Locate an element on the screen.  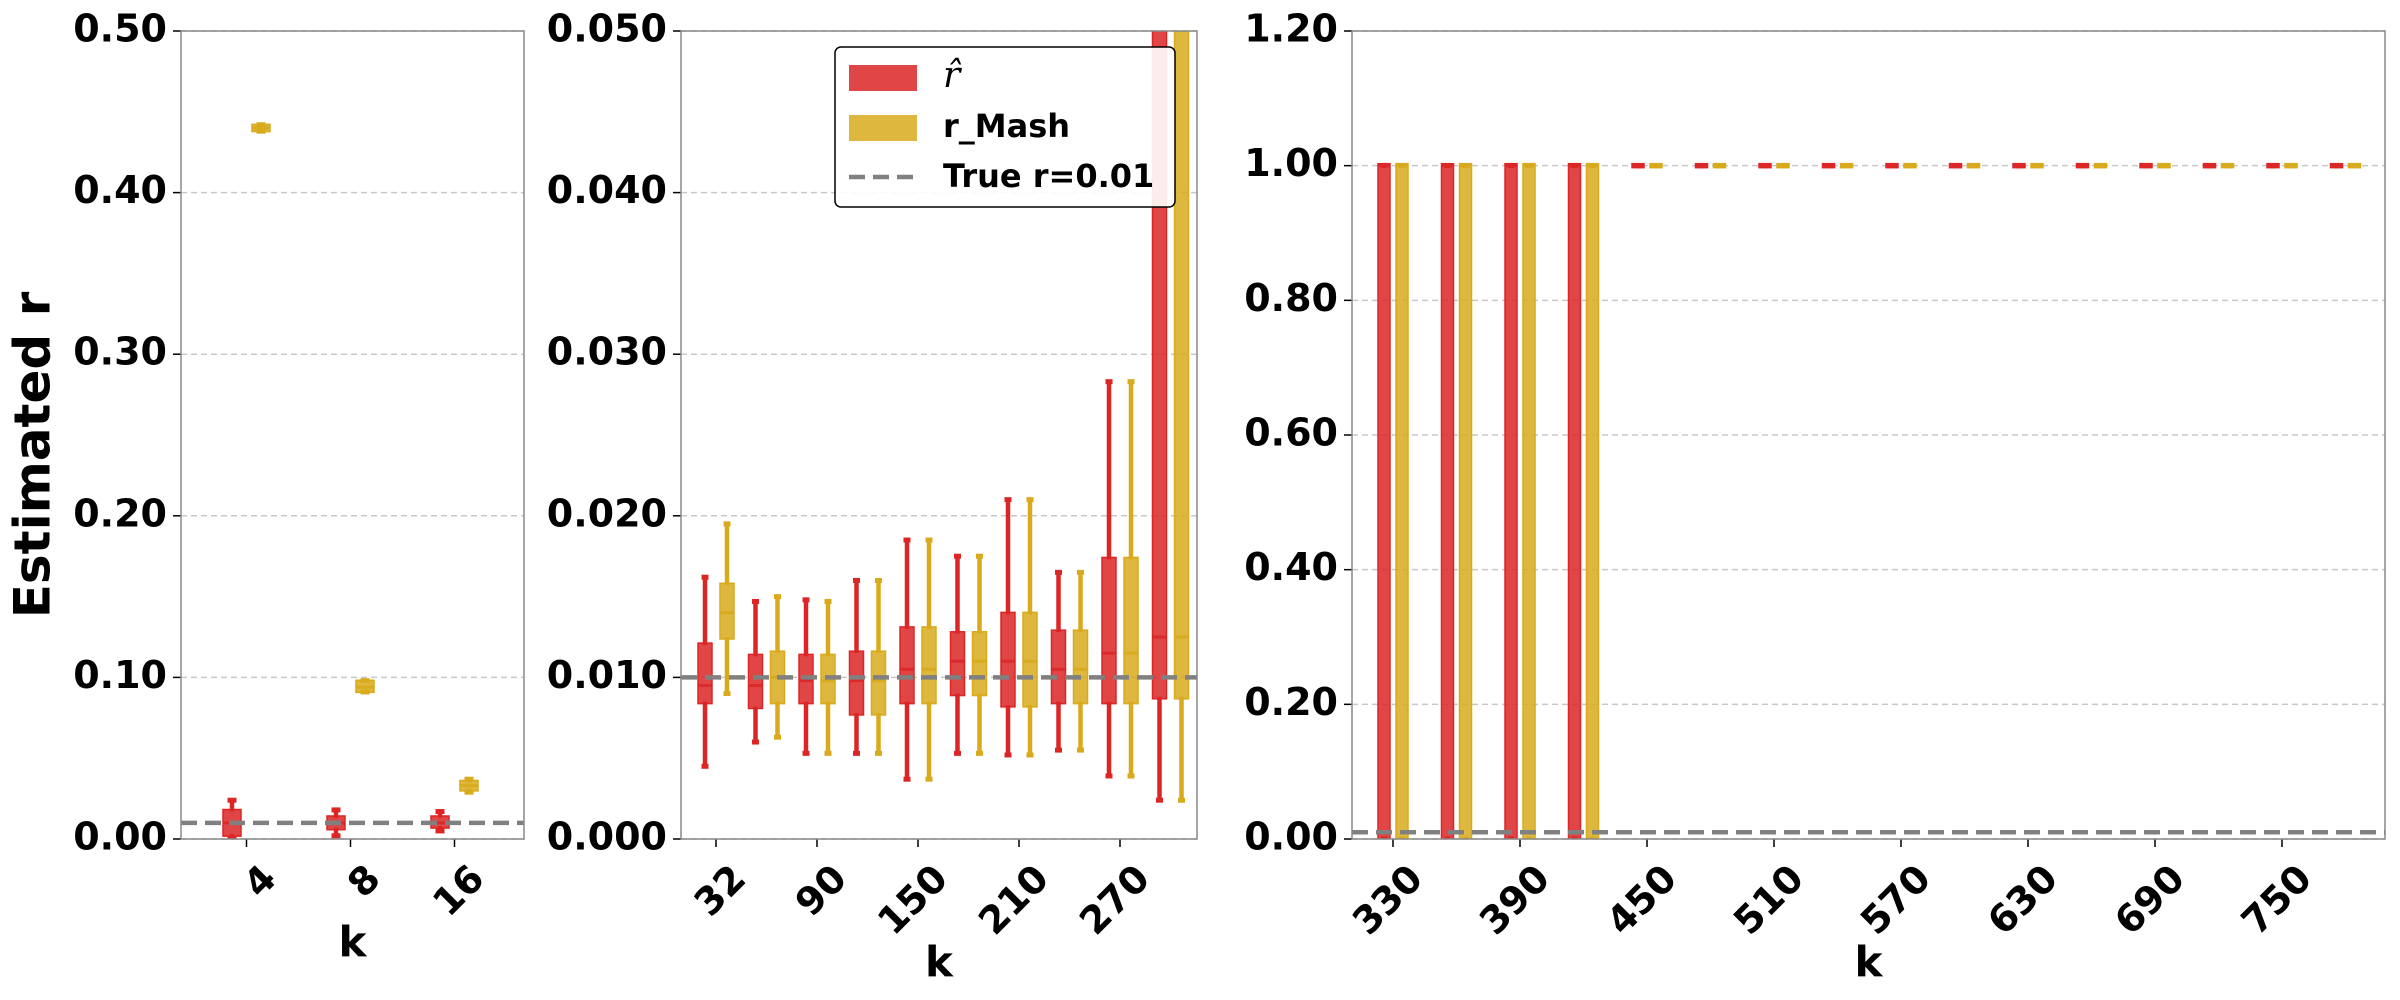
y-tick-label: 0.030 is located at coordinates (607, 352).